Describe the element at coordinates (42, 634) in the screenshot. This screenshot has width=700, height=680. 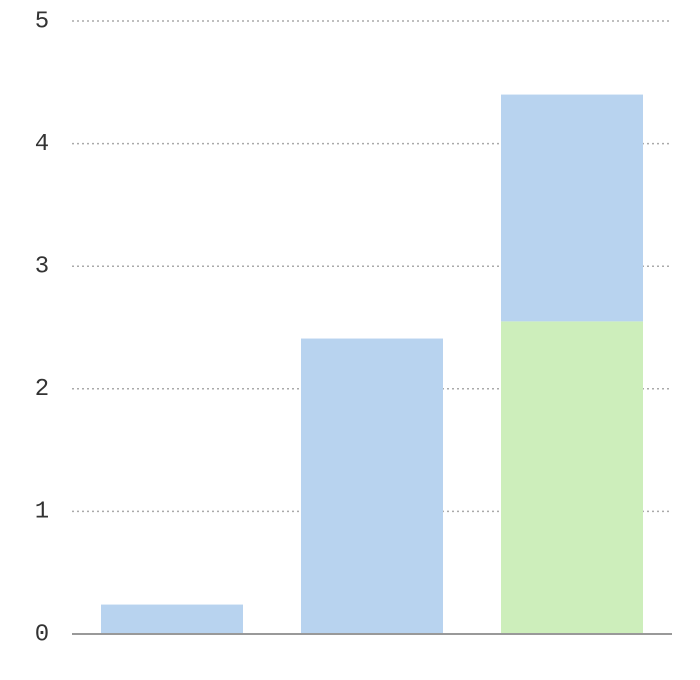
I see `y-tick-label: 0` at that location.